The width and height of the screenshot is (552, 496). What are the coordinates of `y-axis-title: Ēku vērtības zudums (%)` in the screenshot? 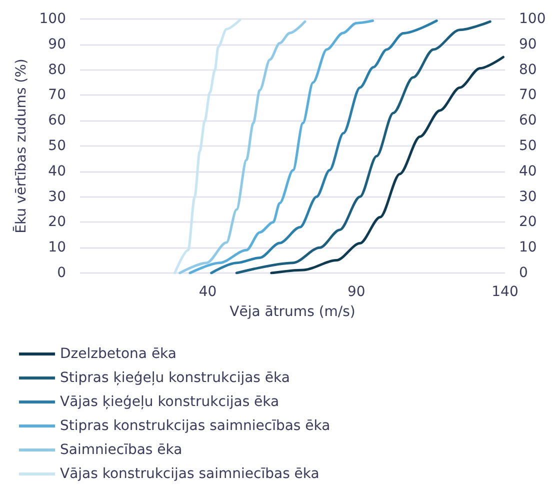 It's located at (21, 146).